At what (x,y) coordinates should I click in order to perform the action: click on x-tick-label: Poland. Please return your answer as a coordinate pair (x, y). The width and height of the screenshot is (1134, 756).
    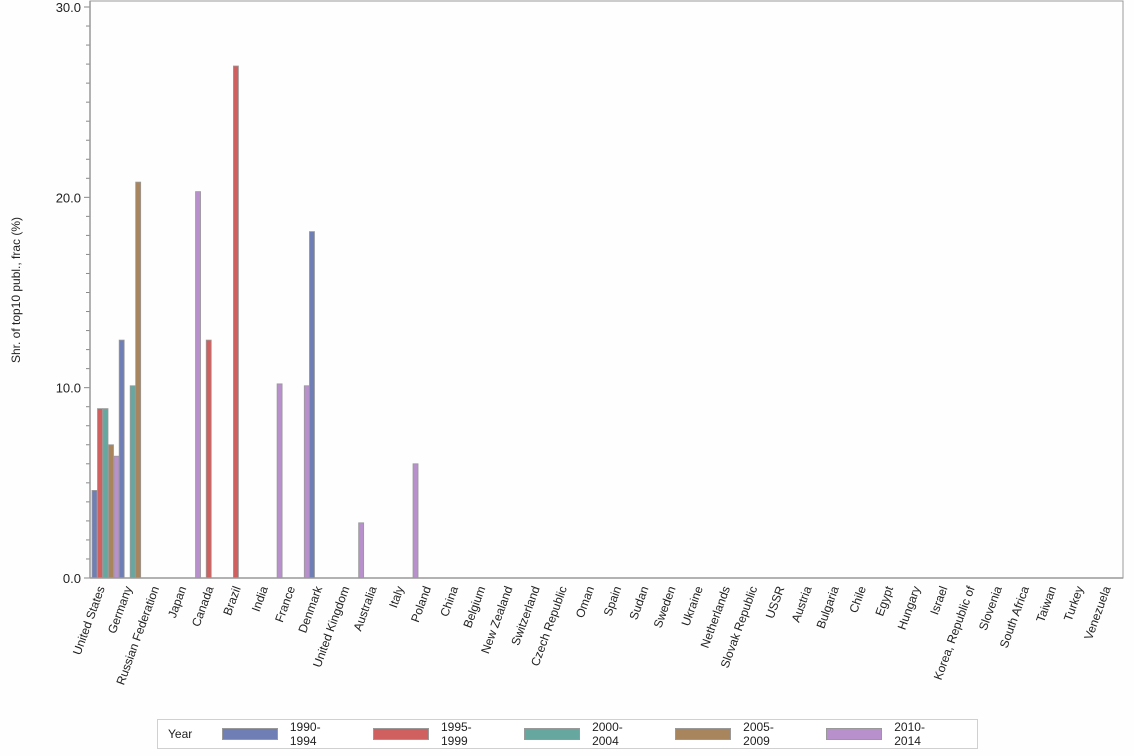
    Looking at the image, I should click on (421, 604).